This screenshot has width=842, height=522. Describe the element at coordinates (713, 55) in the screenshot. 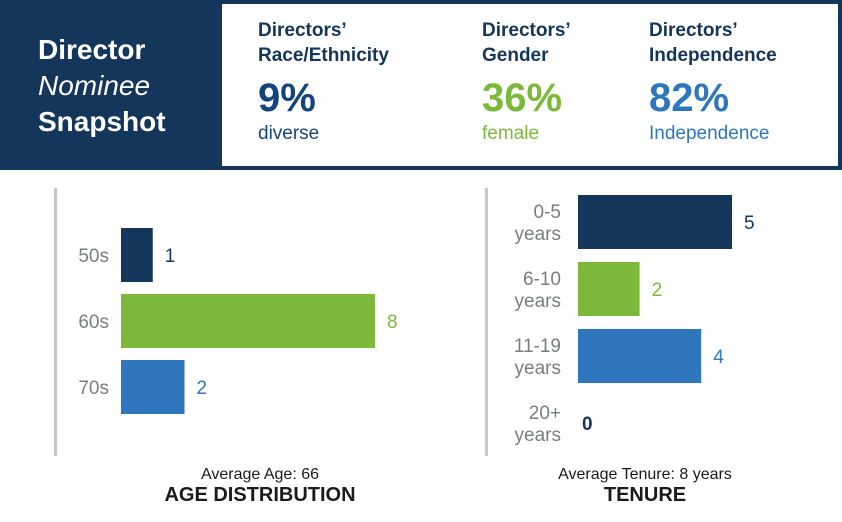

I see `stat-label-line2: Independence` at that location.